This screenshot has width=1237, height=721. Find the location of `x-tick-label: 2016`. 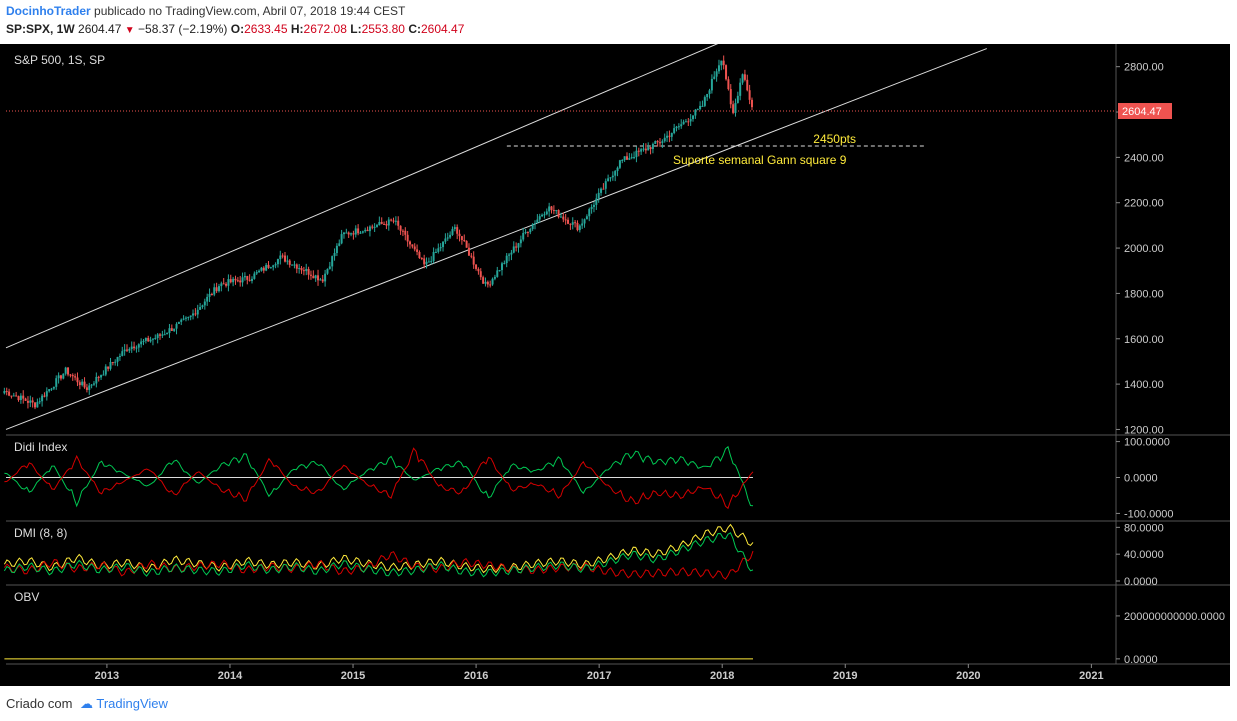

x-tick-label: 2016 is located at coordinates (476, 676).